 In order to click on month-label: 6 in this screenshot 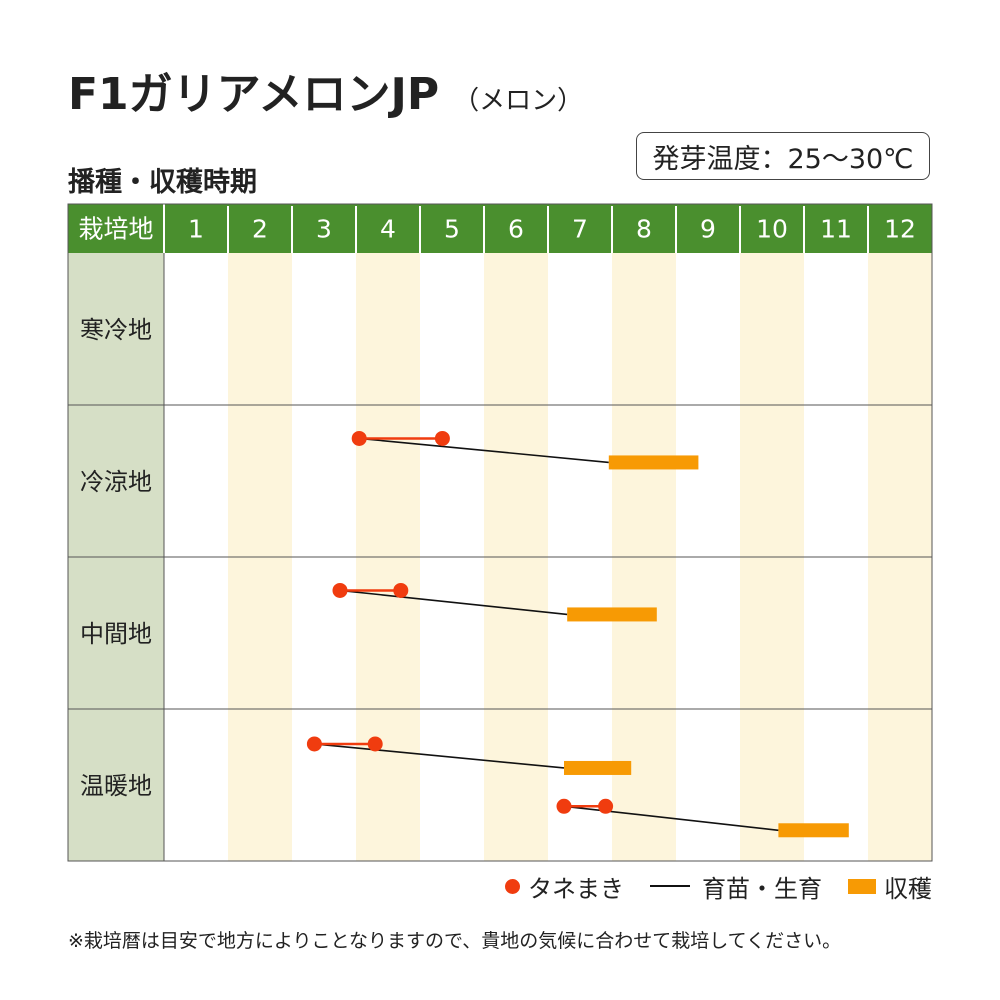, I will do `click(516, 229)`.